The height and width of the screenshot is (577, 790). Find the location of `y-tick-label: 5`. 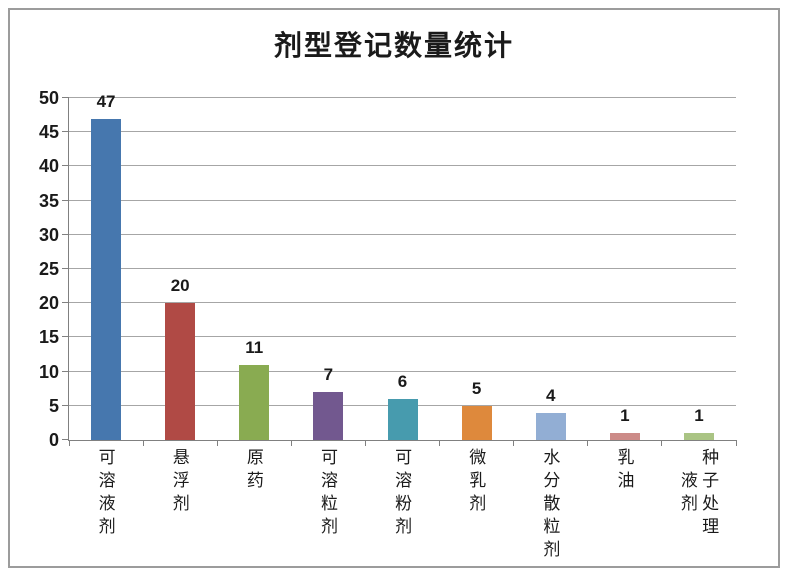

y-tick-label: 5 is located at coordinates (53, 405).